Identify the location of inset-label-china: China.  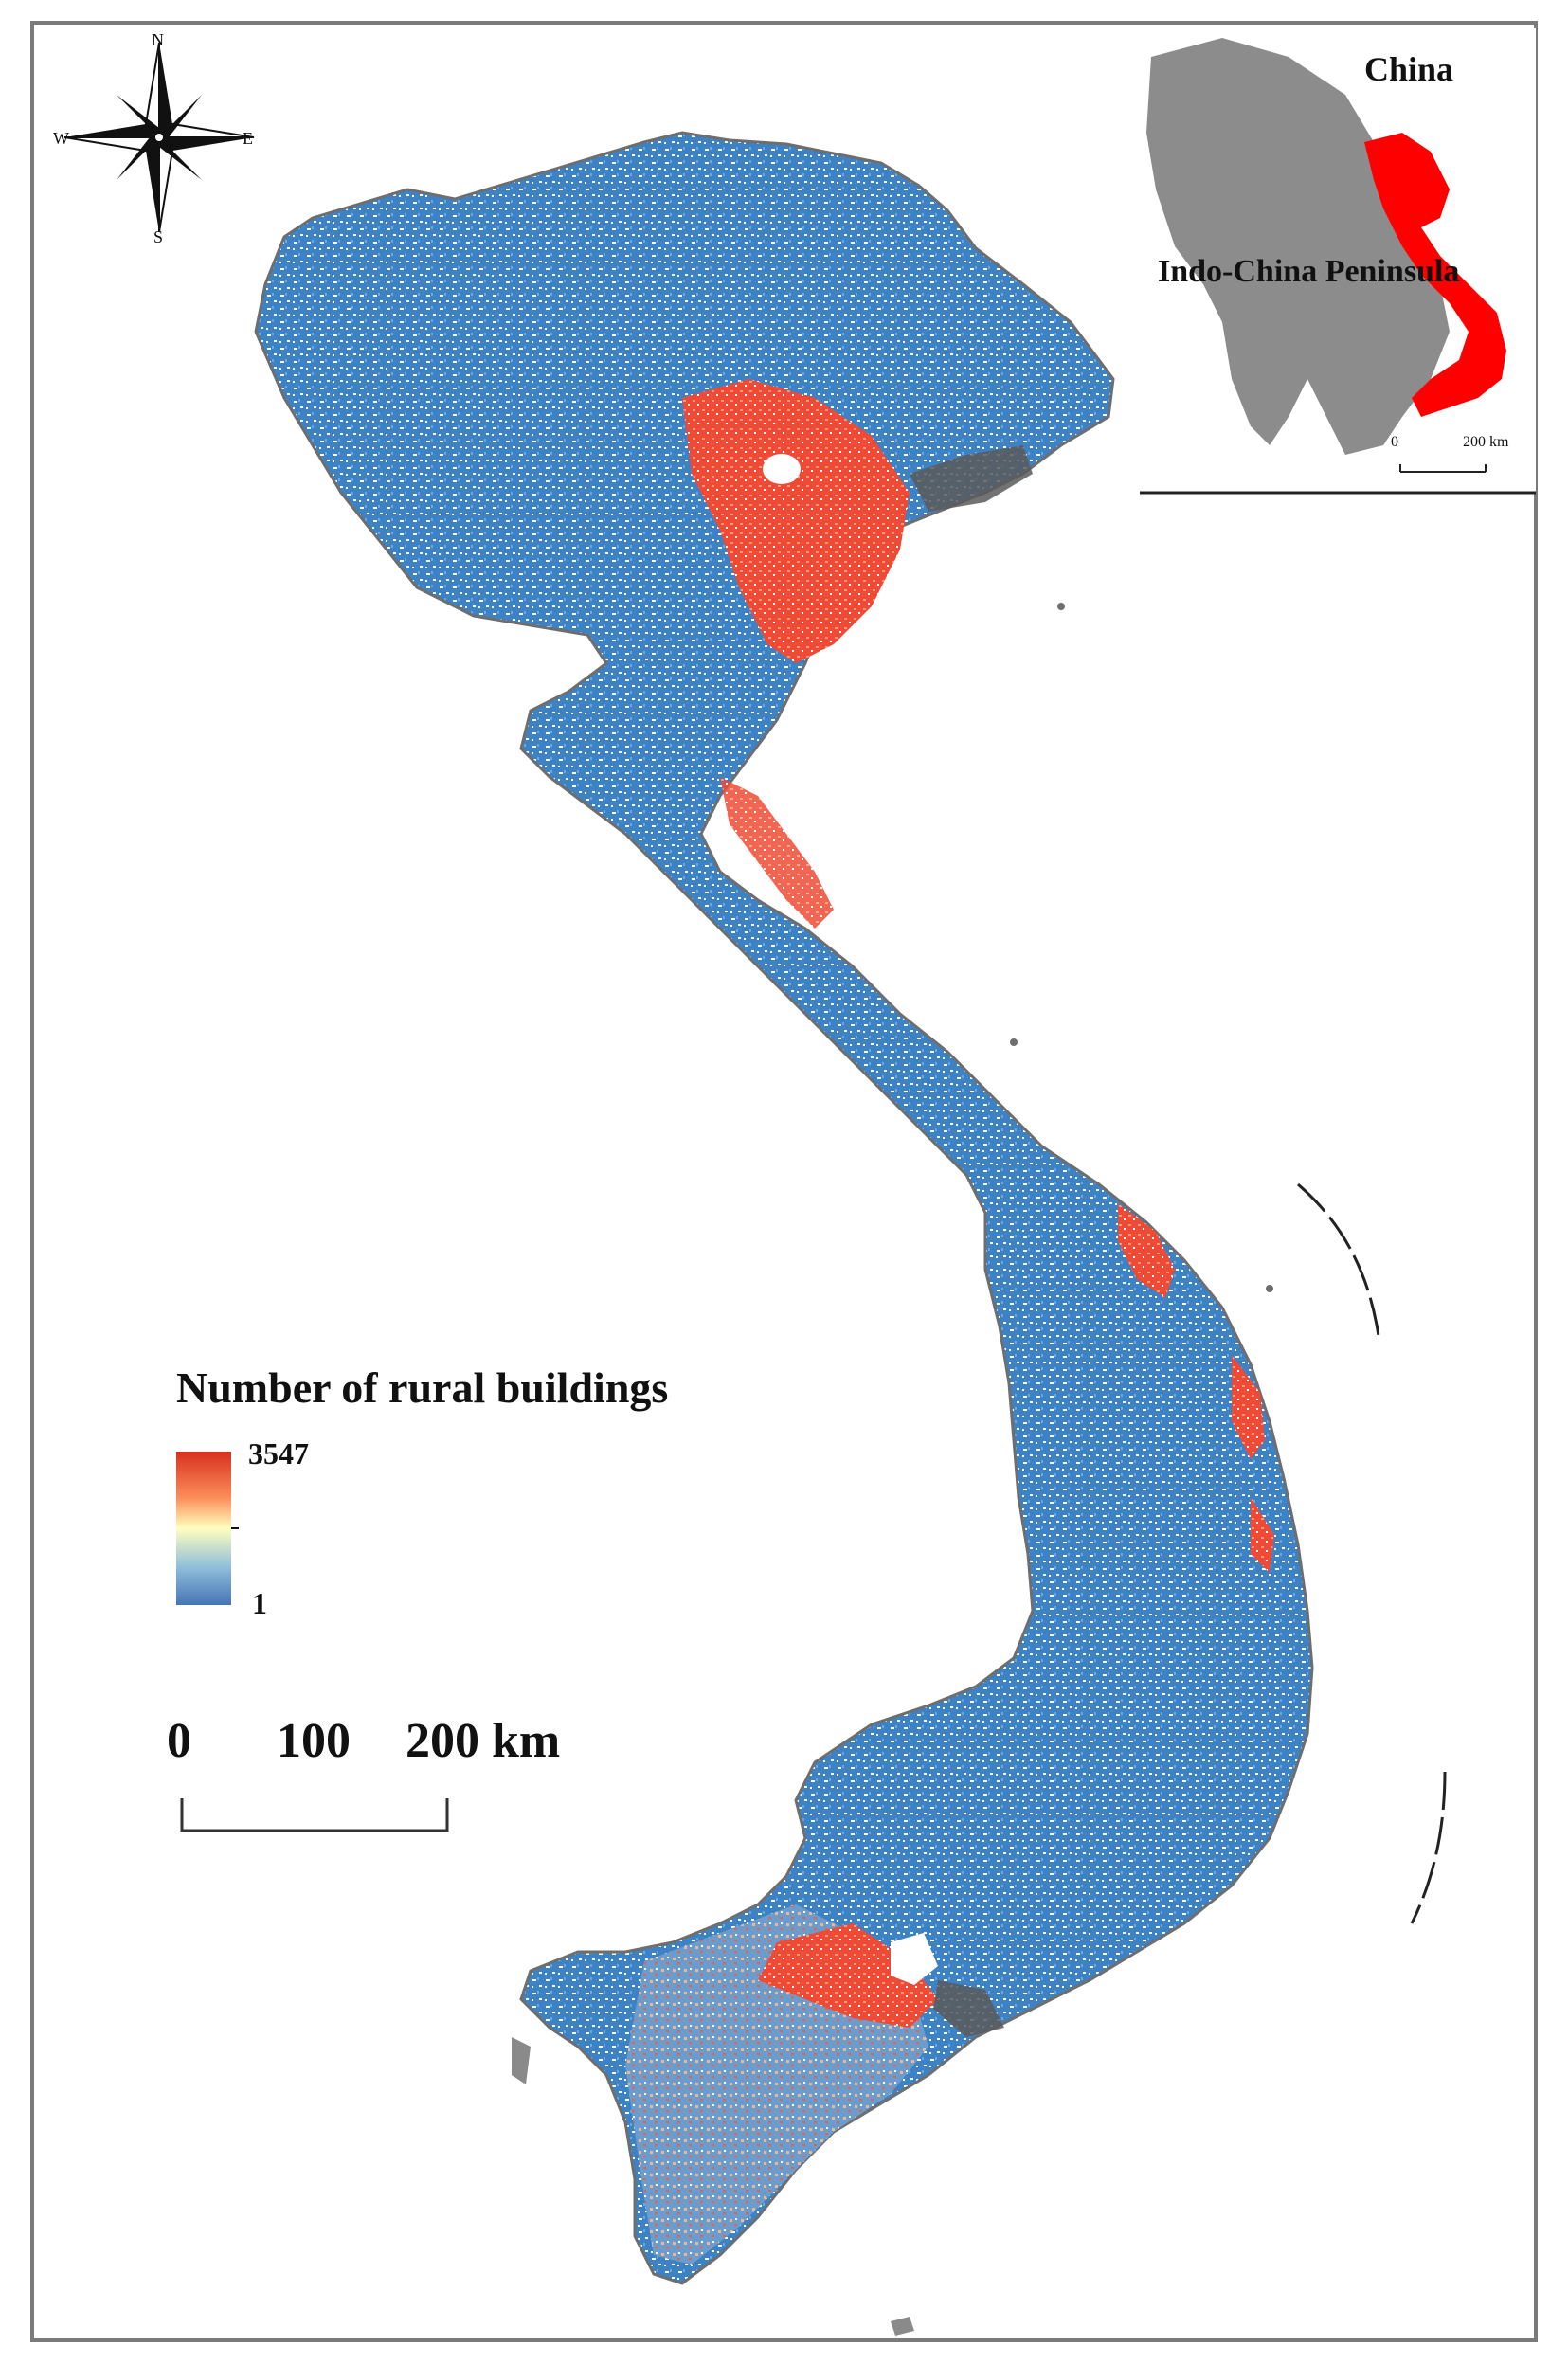
(1409, 69).